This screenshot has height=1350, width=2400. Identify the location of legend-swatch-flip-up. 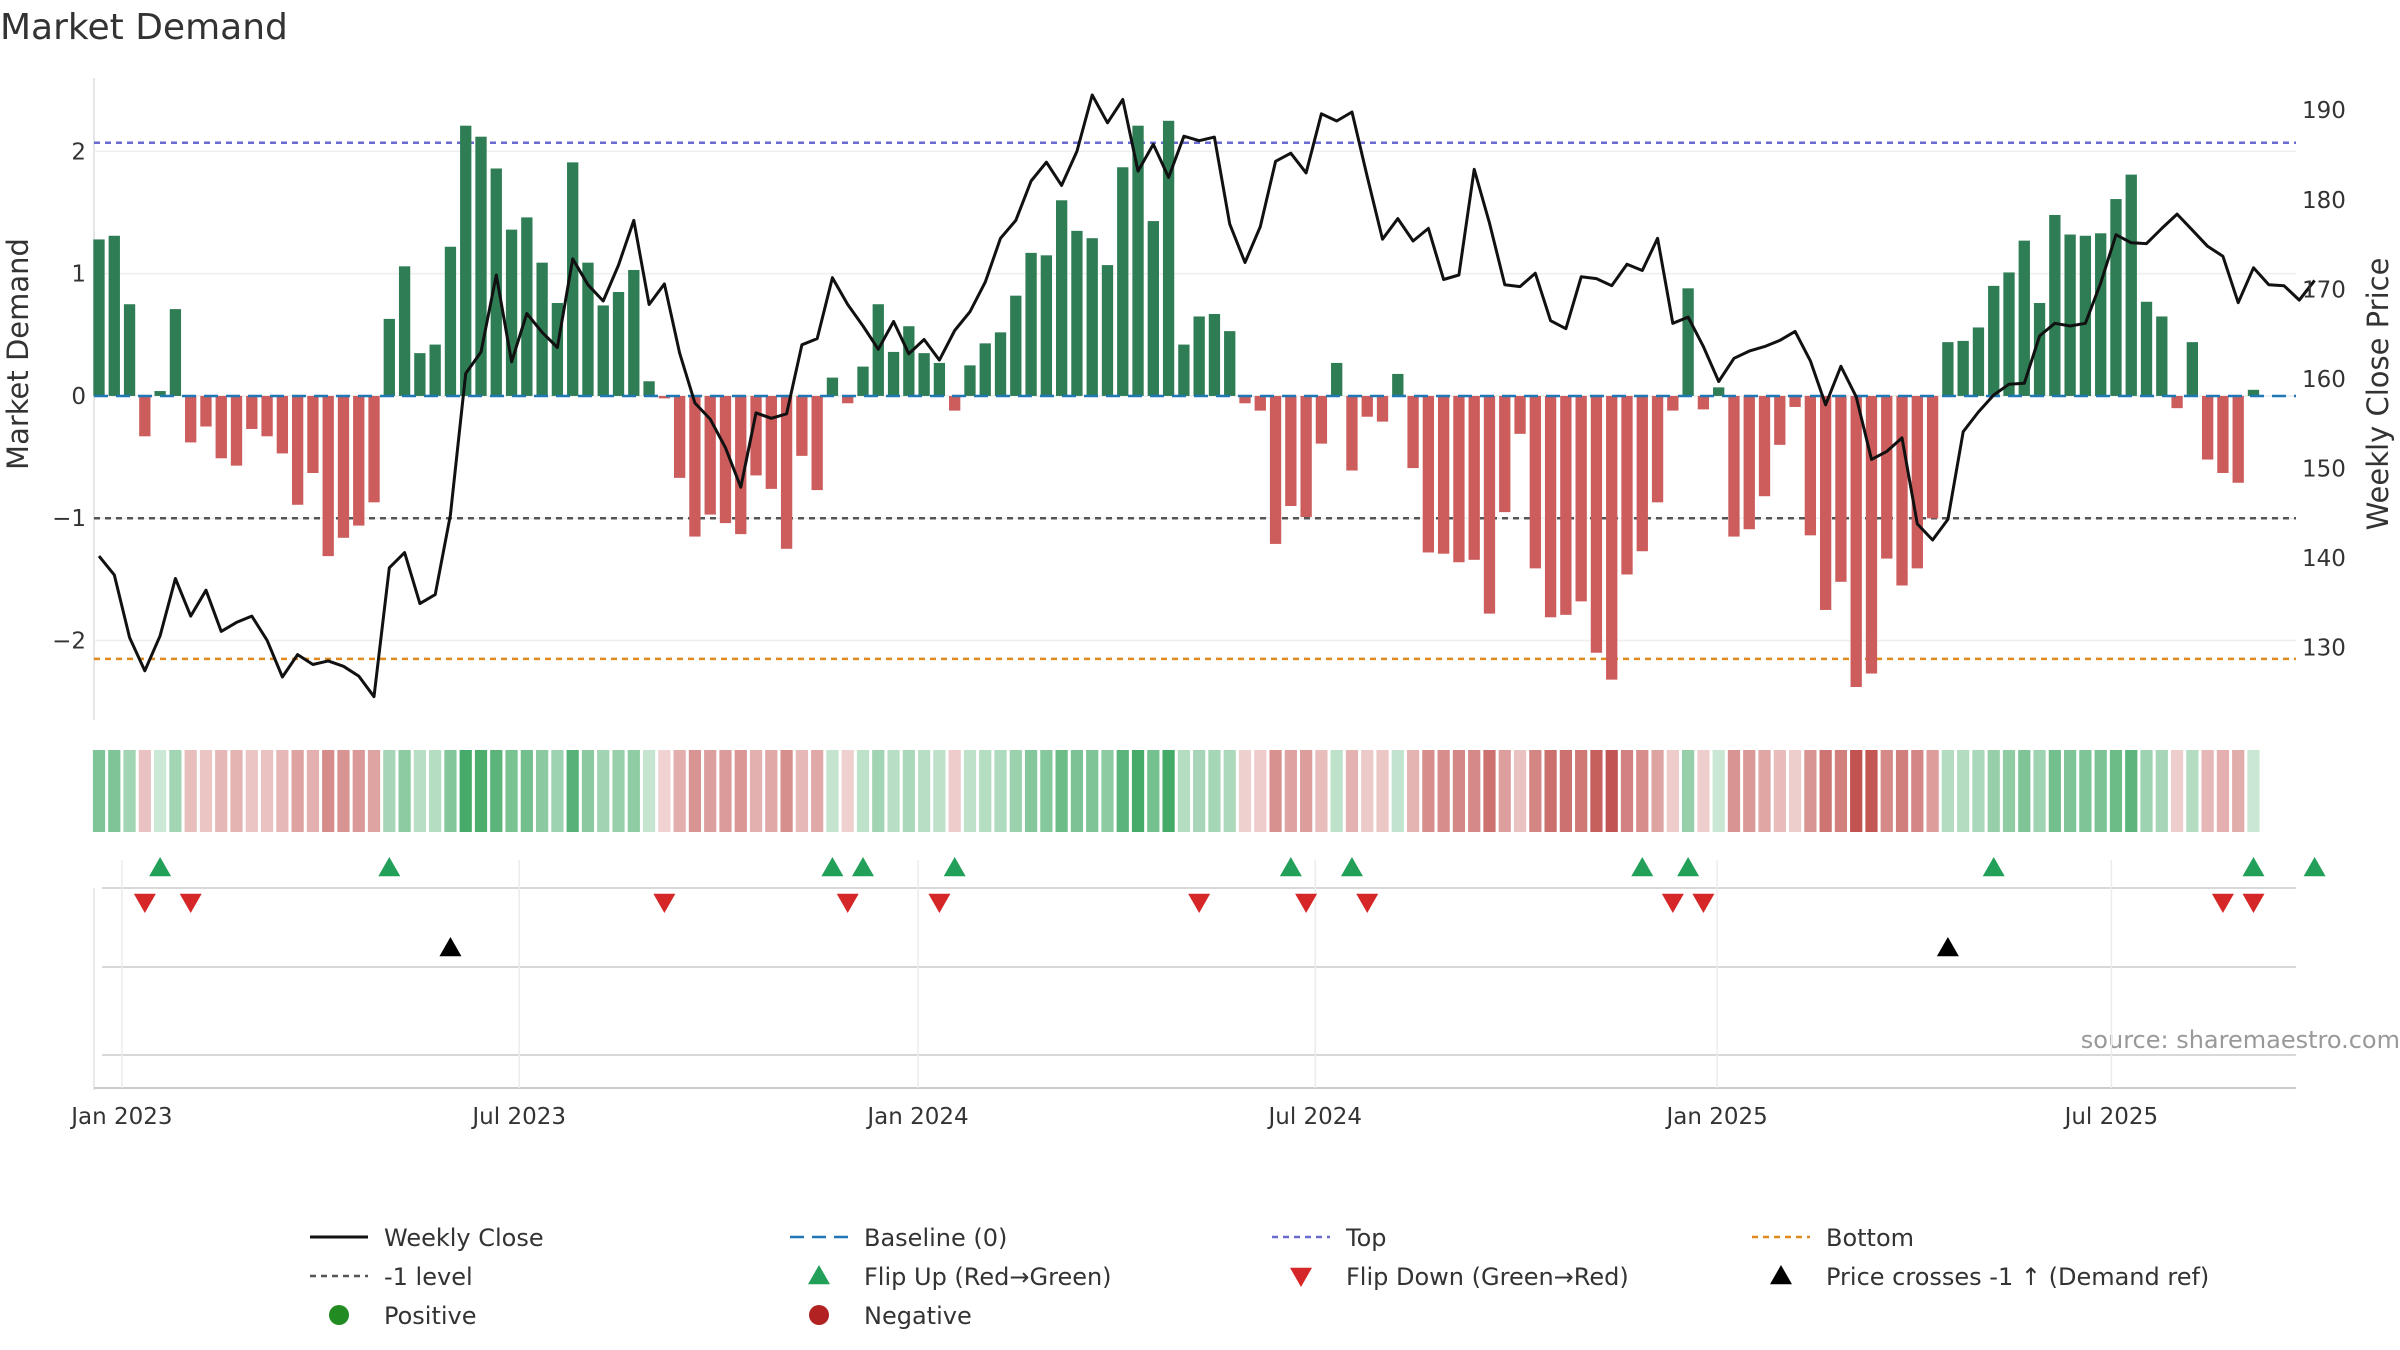
(819, 1275).